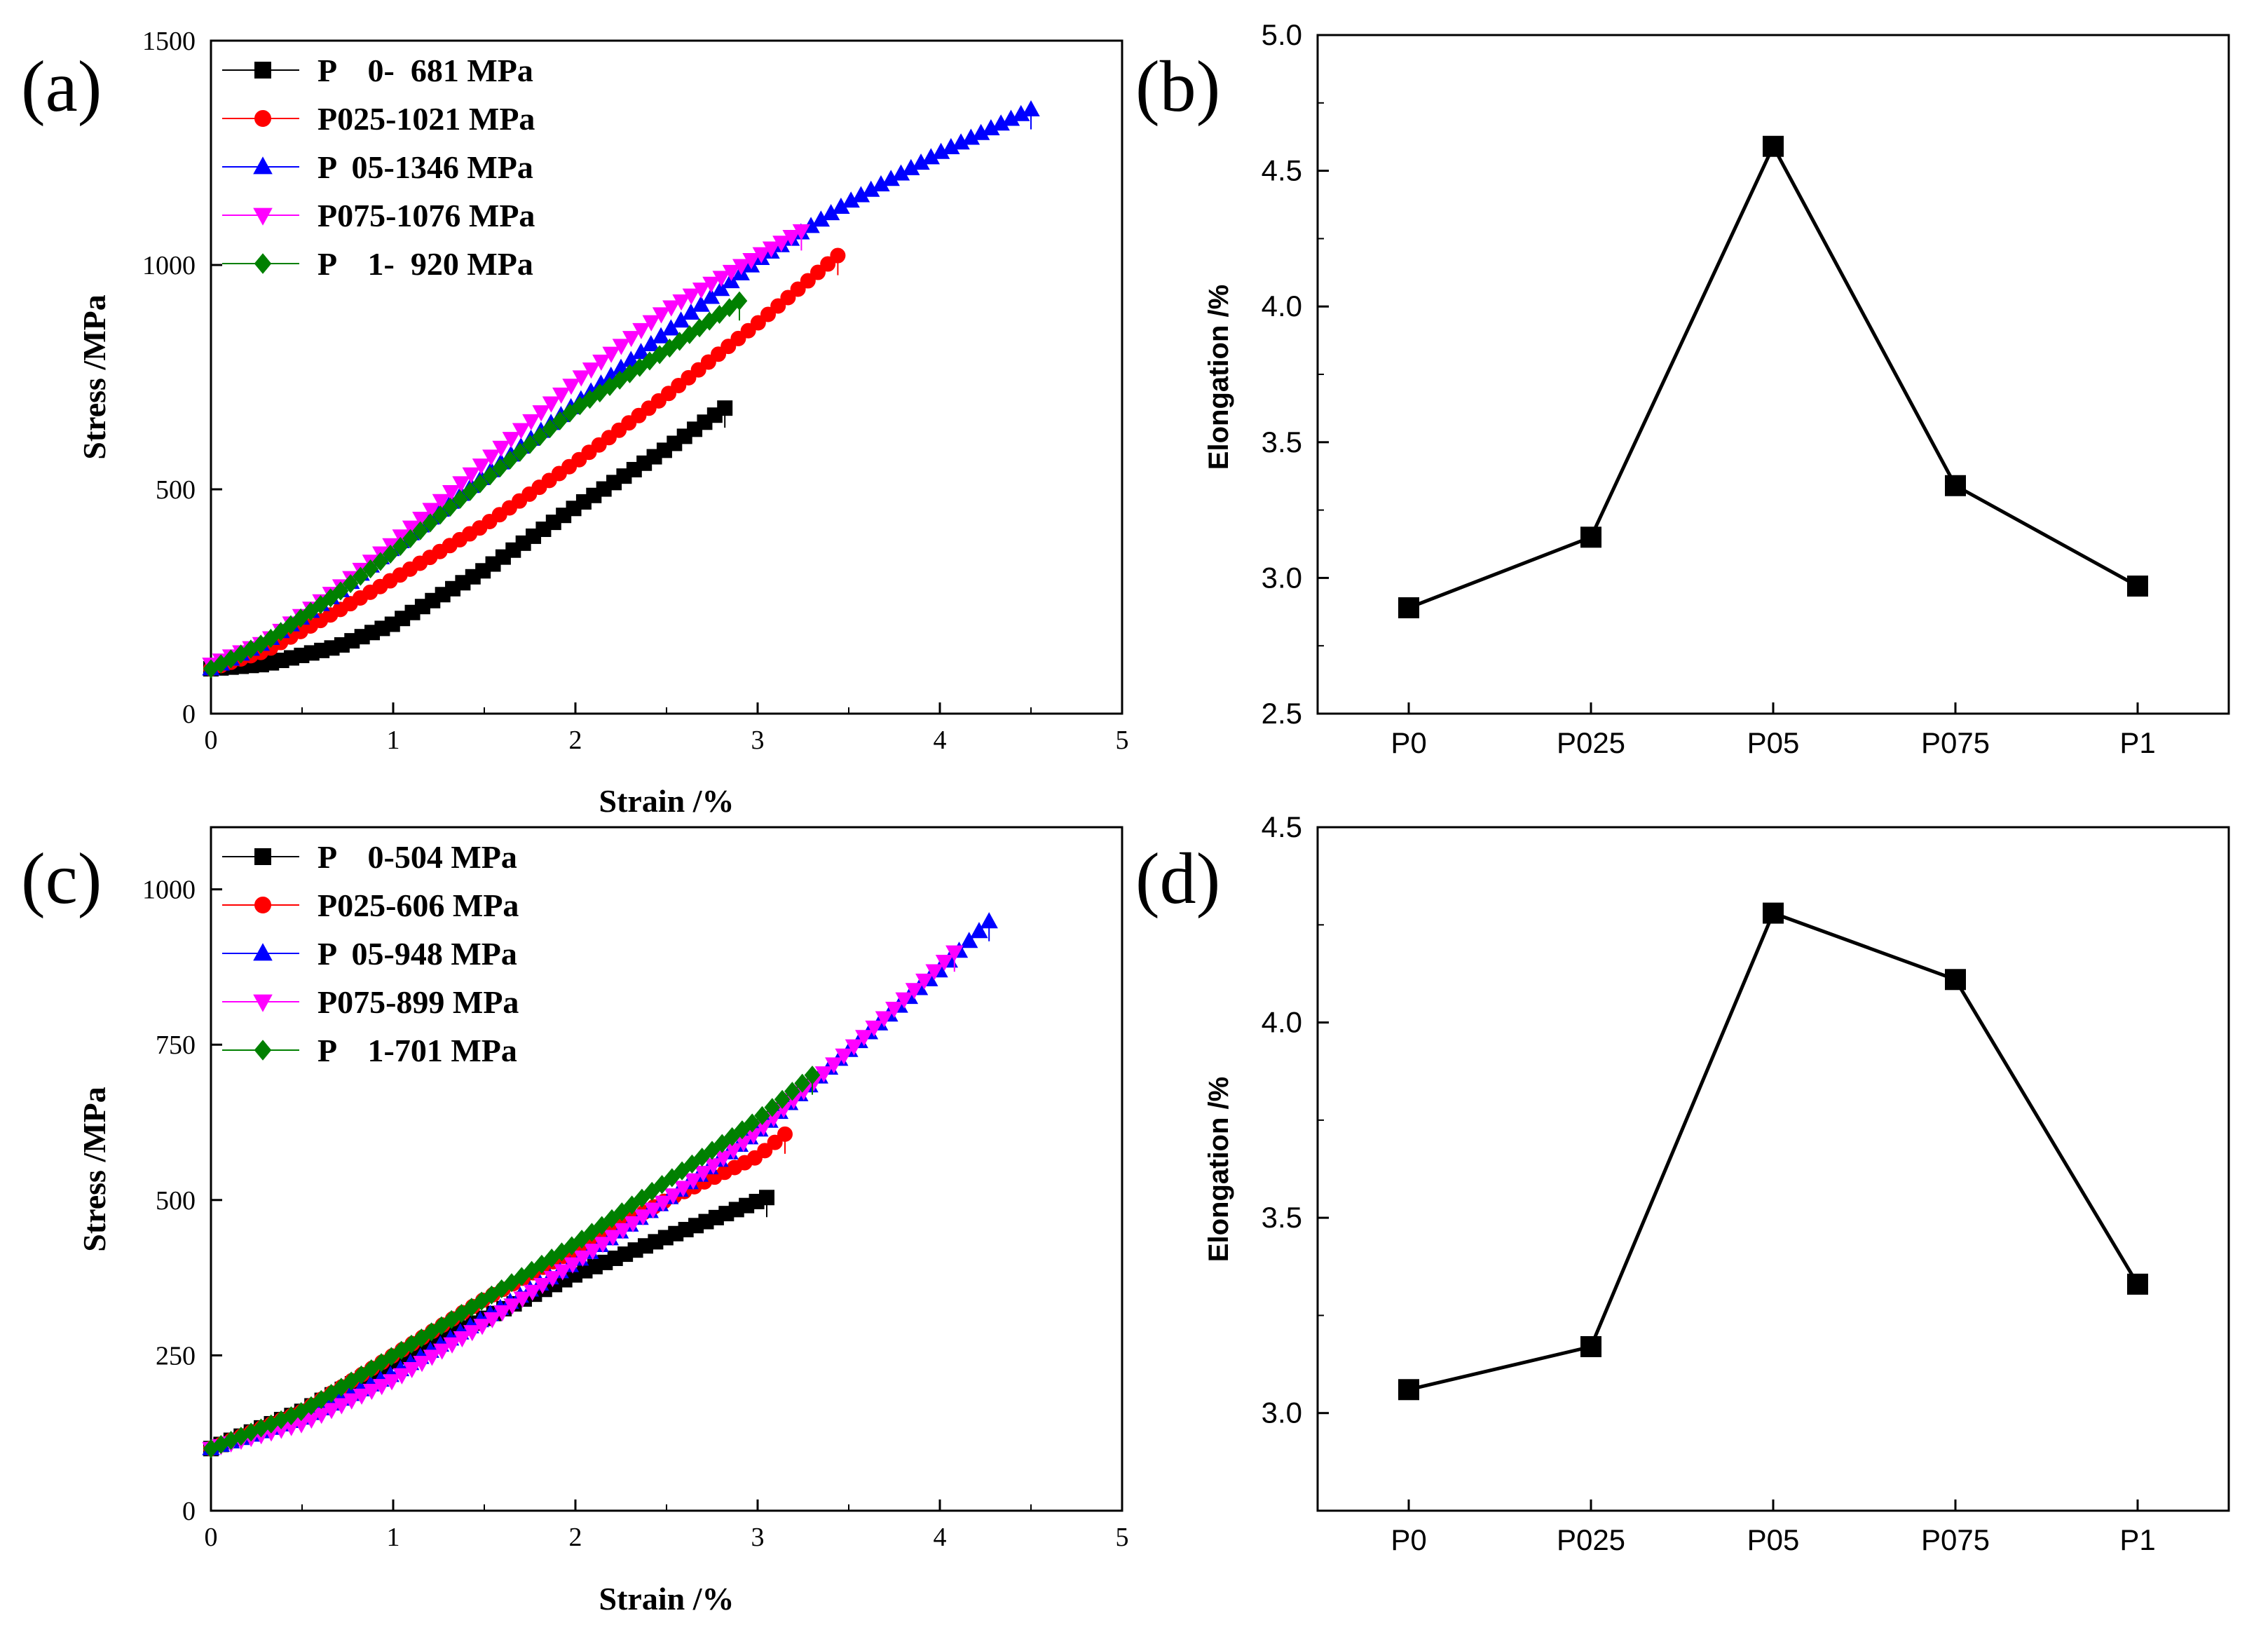 Image resolution: width=2268 pixels, height=1646 pixels. I want to click on elongation-line, so click(1774, 1151).